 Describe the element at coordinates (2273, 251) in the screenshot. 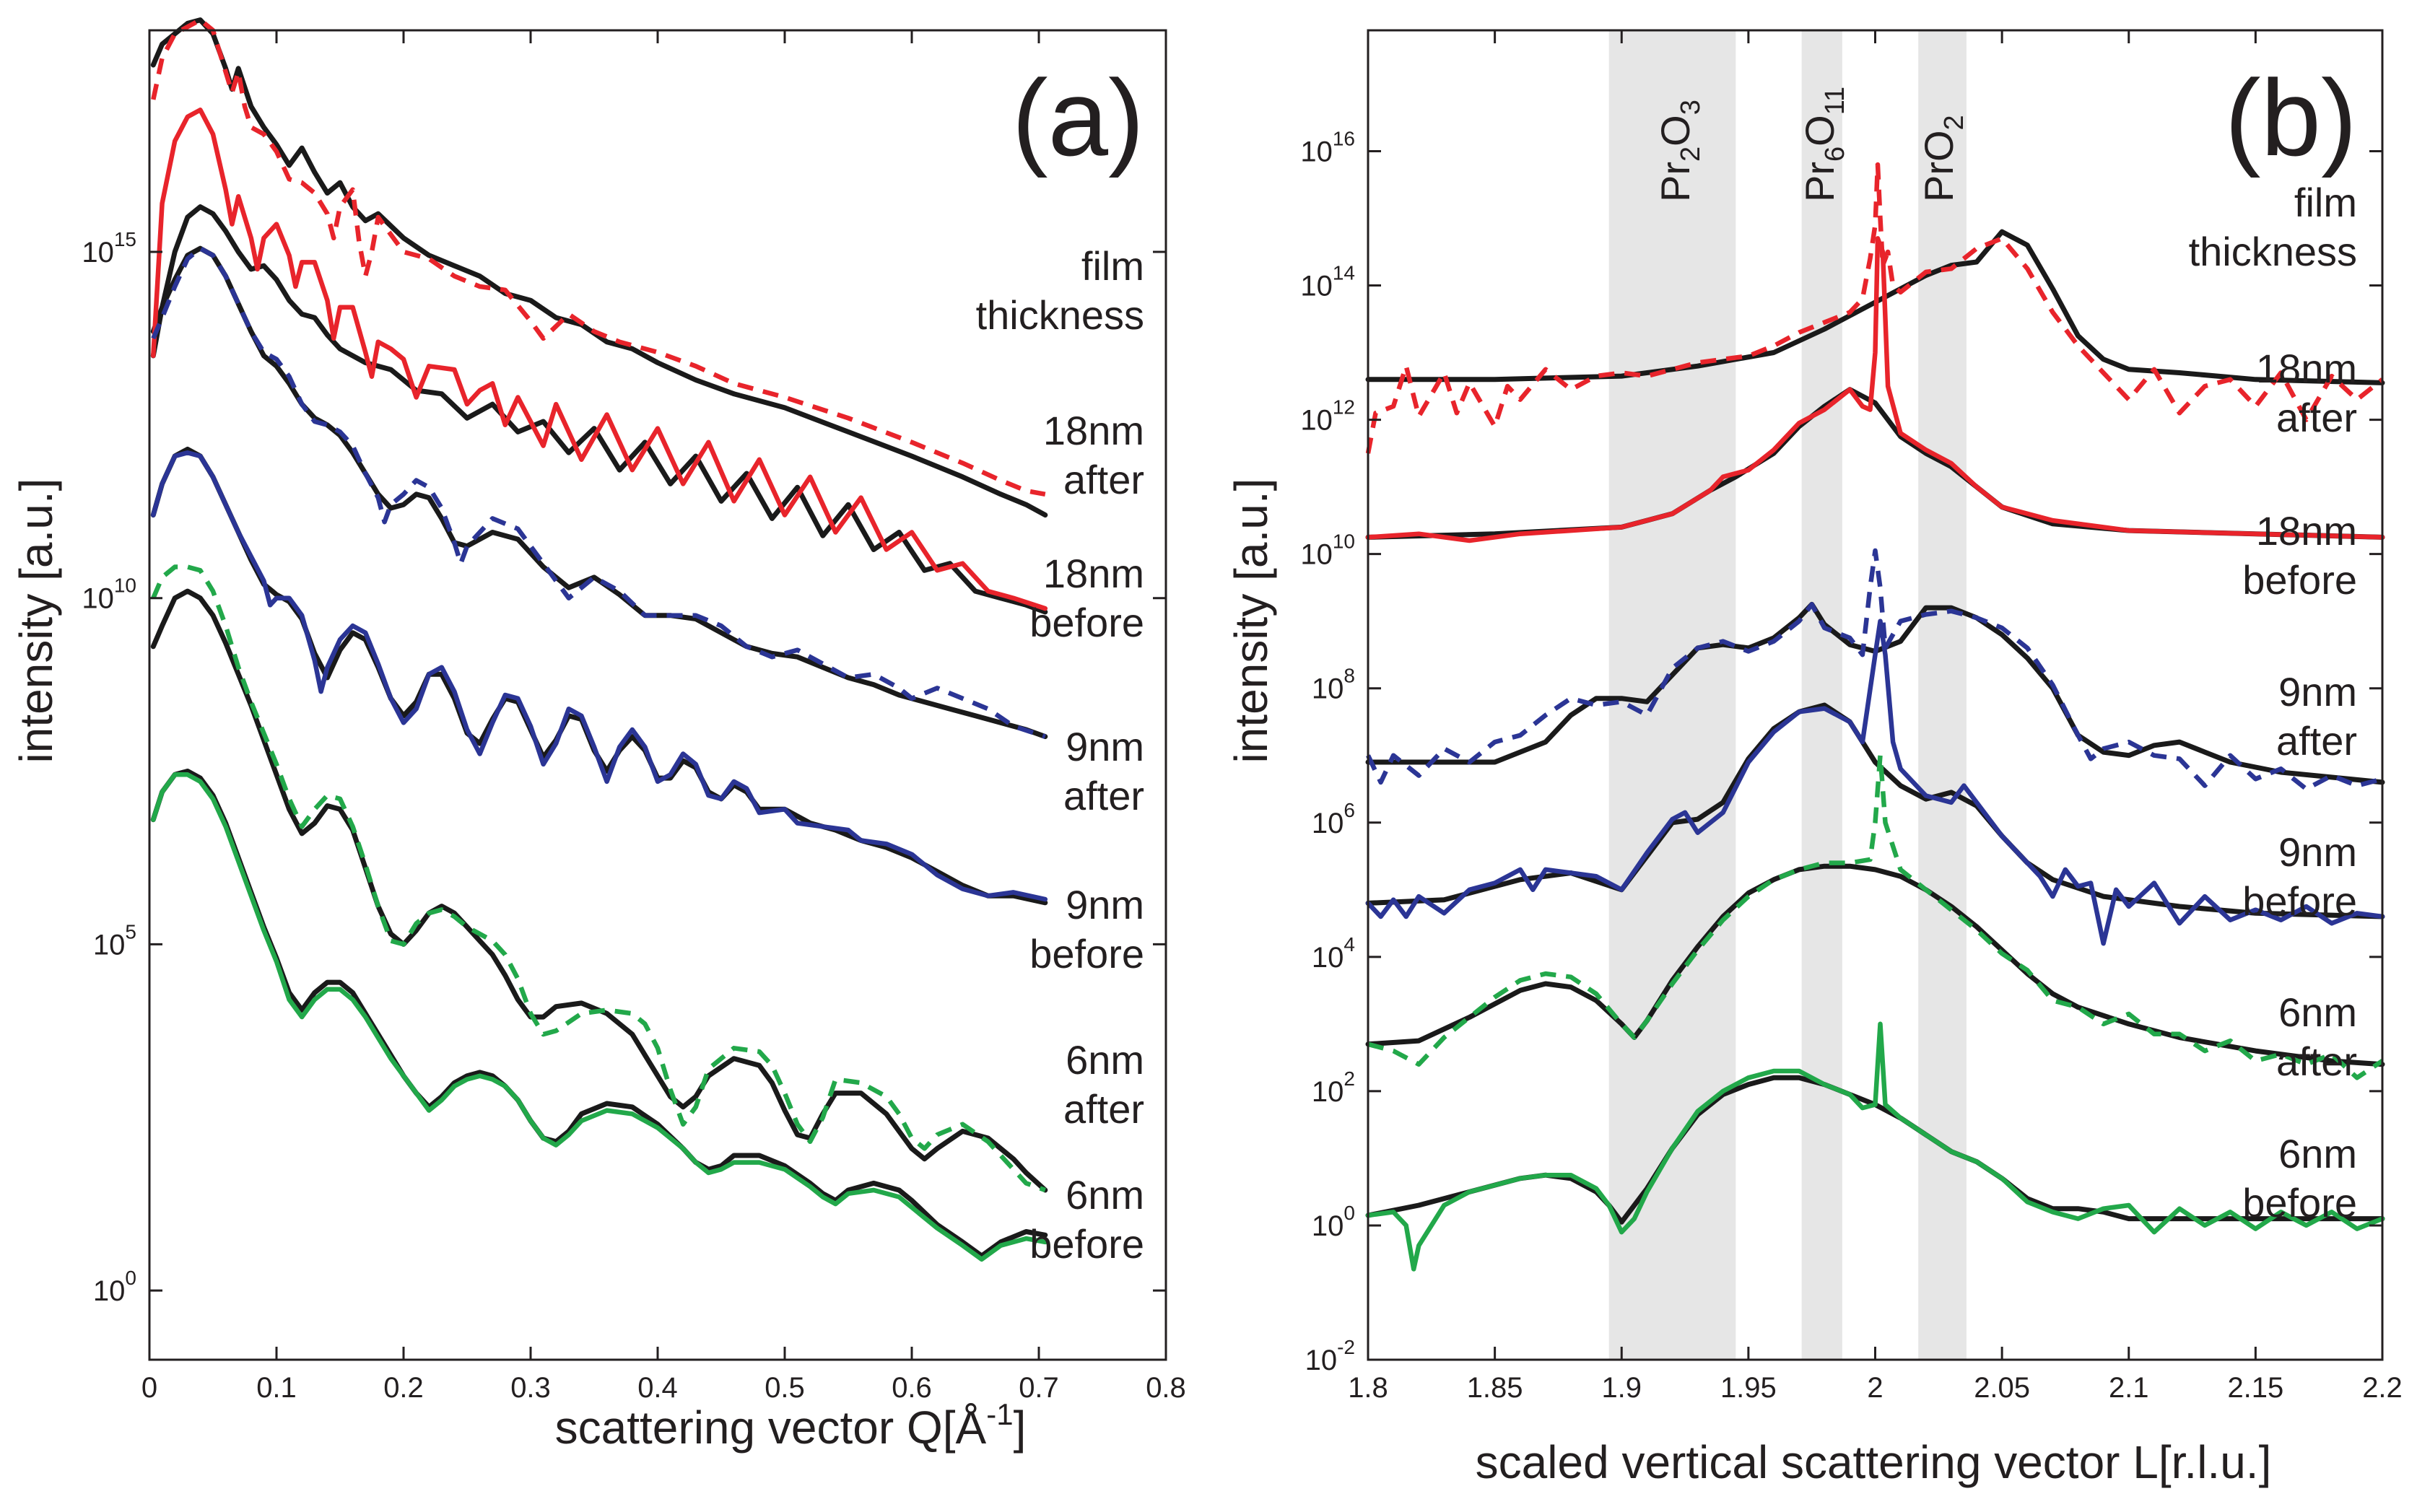

I see `panel-b-legend-thickness: thickness` at that location.